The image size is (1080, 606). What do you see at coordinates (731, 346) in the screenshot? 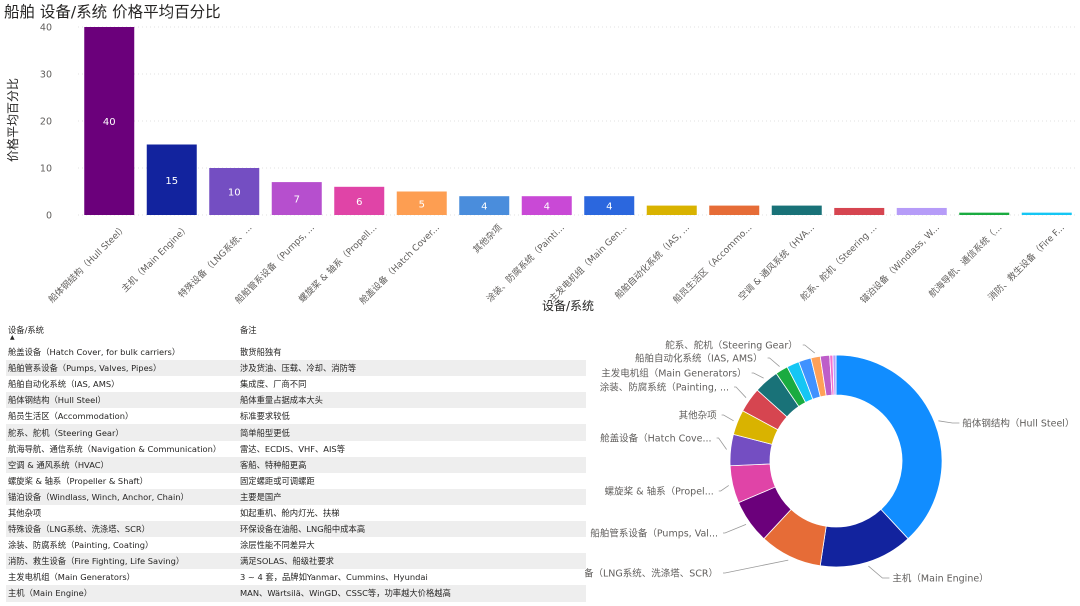
I see `donut-label: 舵系、舵机（Steering Gear）` at bounding box center [731, 346].